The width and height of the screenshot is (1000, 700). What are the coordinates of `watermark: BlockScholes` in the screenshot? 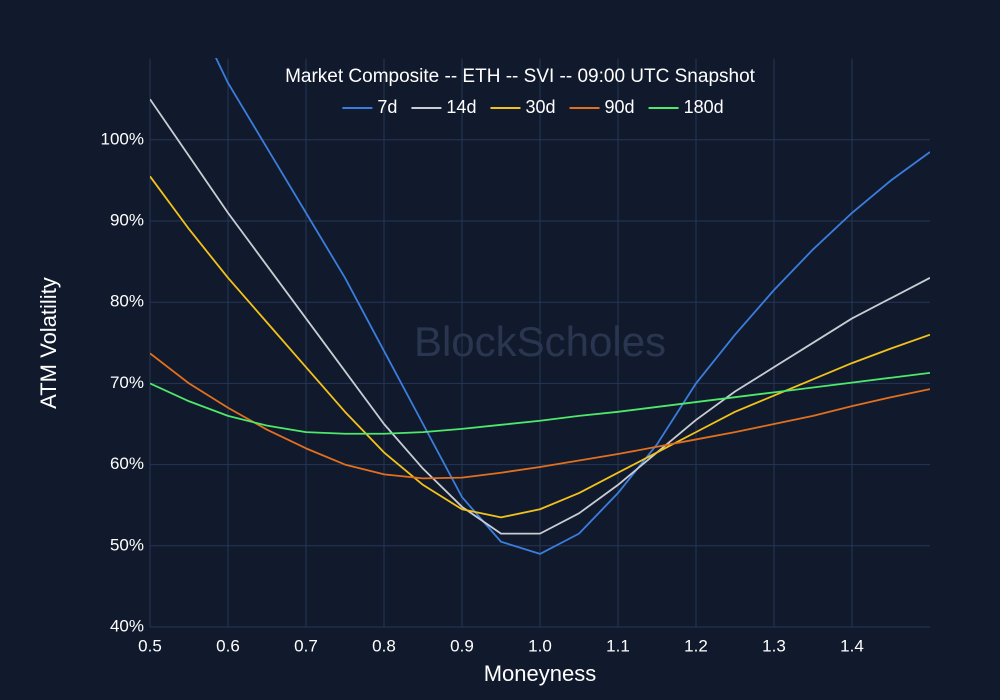 It's located at (540, 341).